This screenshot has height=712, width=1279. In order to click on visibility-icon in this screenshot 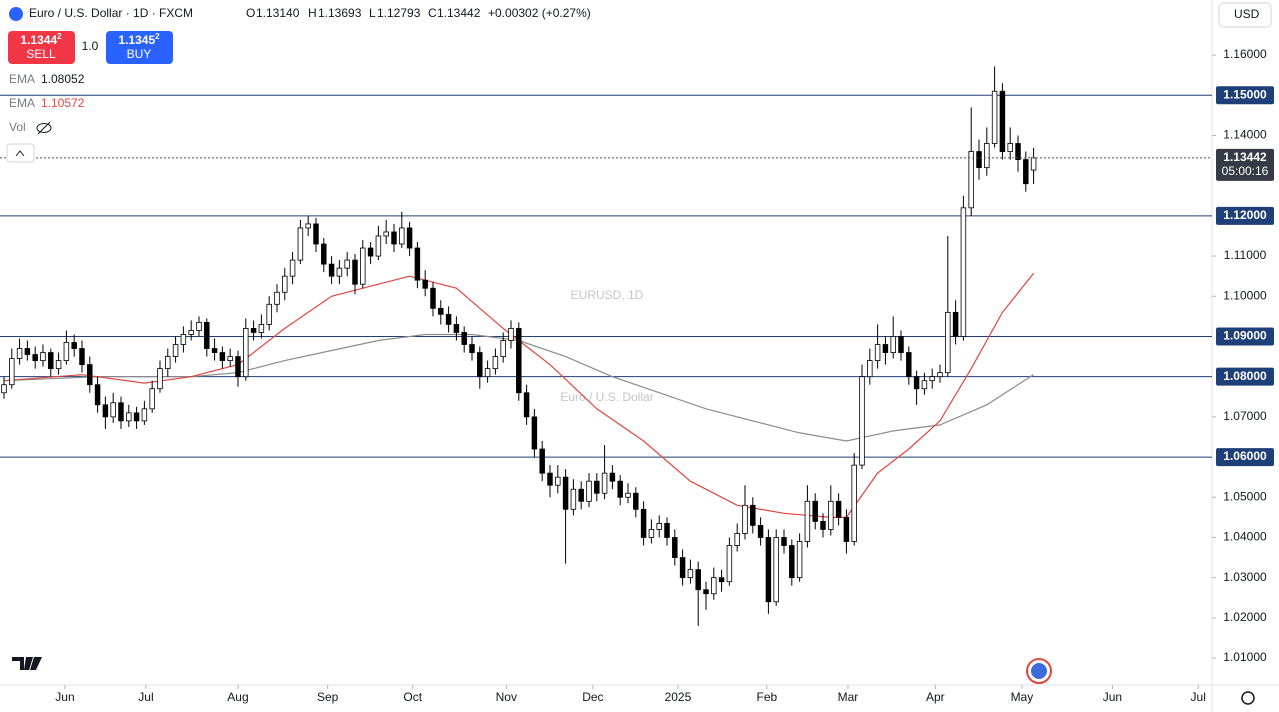, I will do `click(44, 128)`.